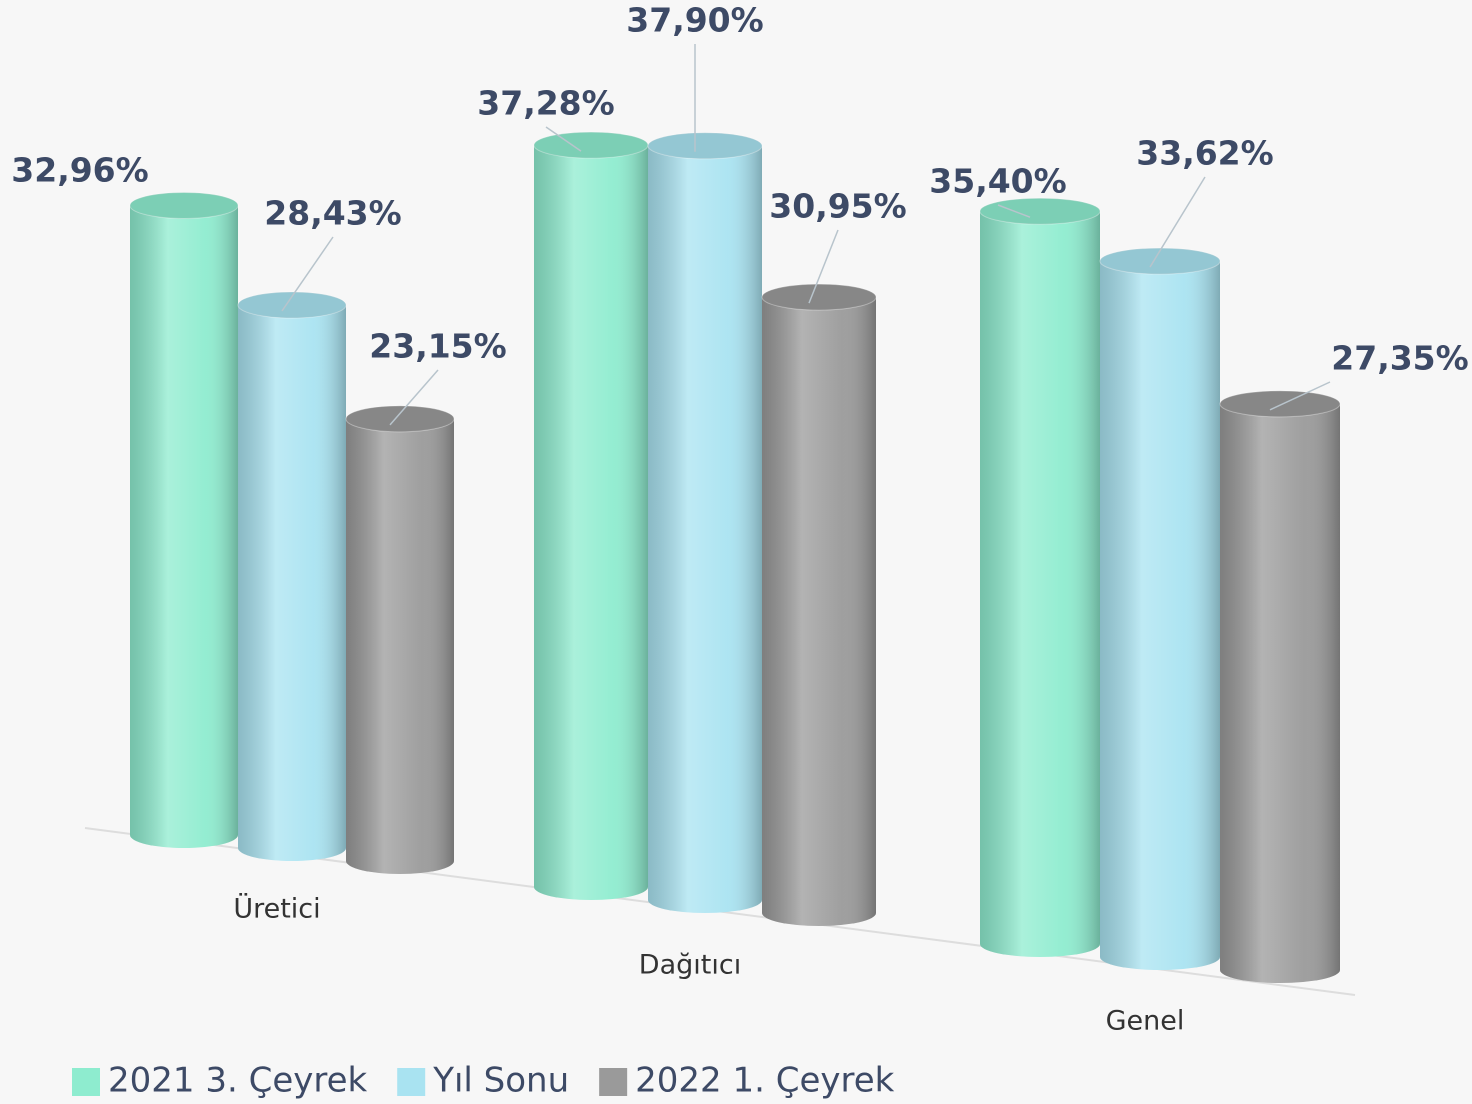 The height and width of the screenshot is (1104, 1472). Describe the element at coordinates (1145, 1021) in the screenshot. I see `category-label: Genel` at that location.